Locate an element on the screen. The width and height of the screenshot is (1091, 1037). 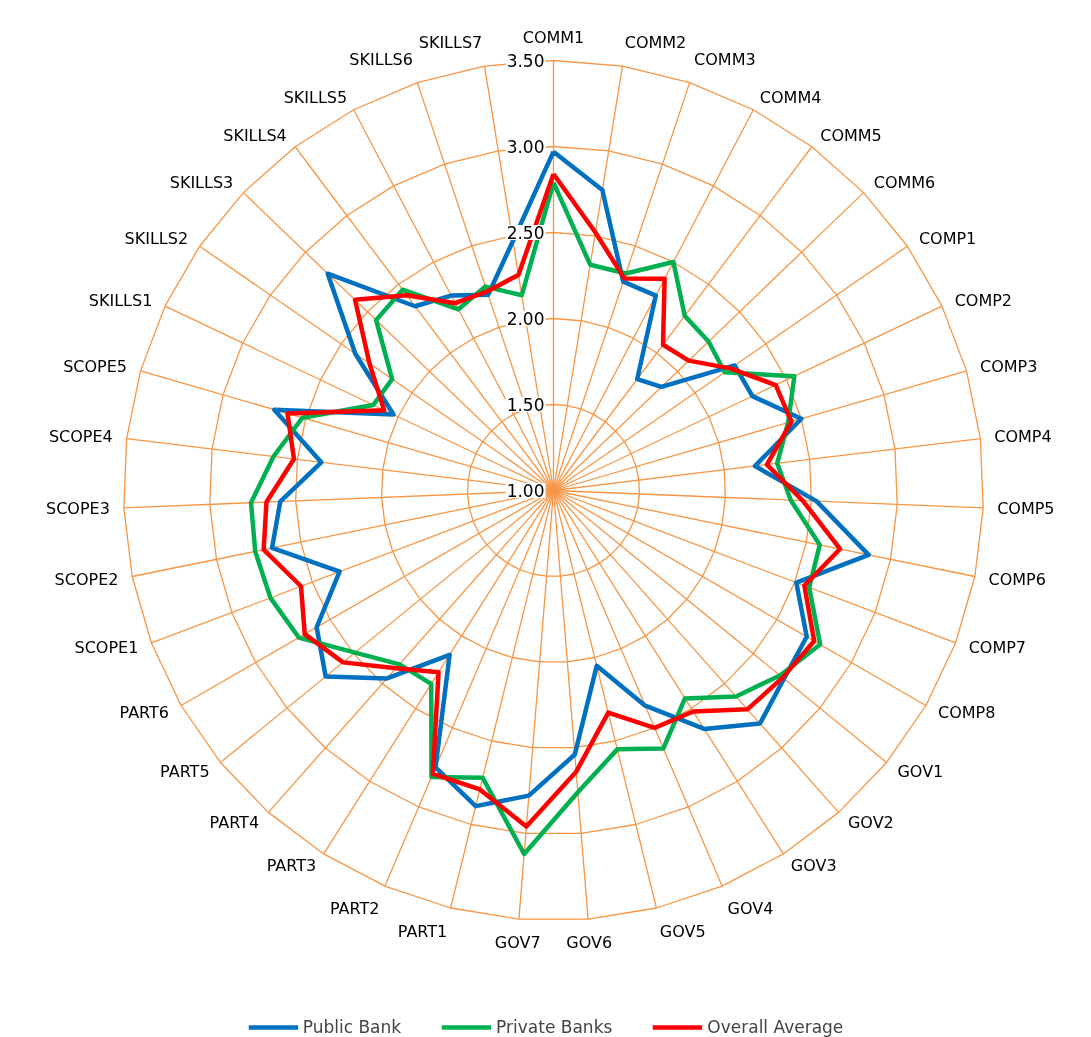
spoke-label: PART5 is located at coordinates (185, 771).